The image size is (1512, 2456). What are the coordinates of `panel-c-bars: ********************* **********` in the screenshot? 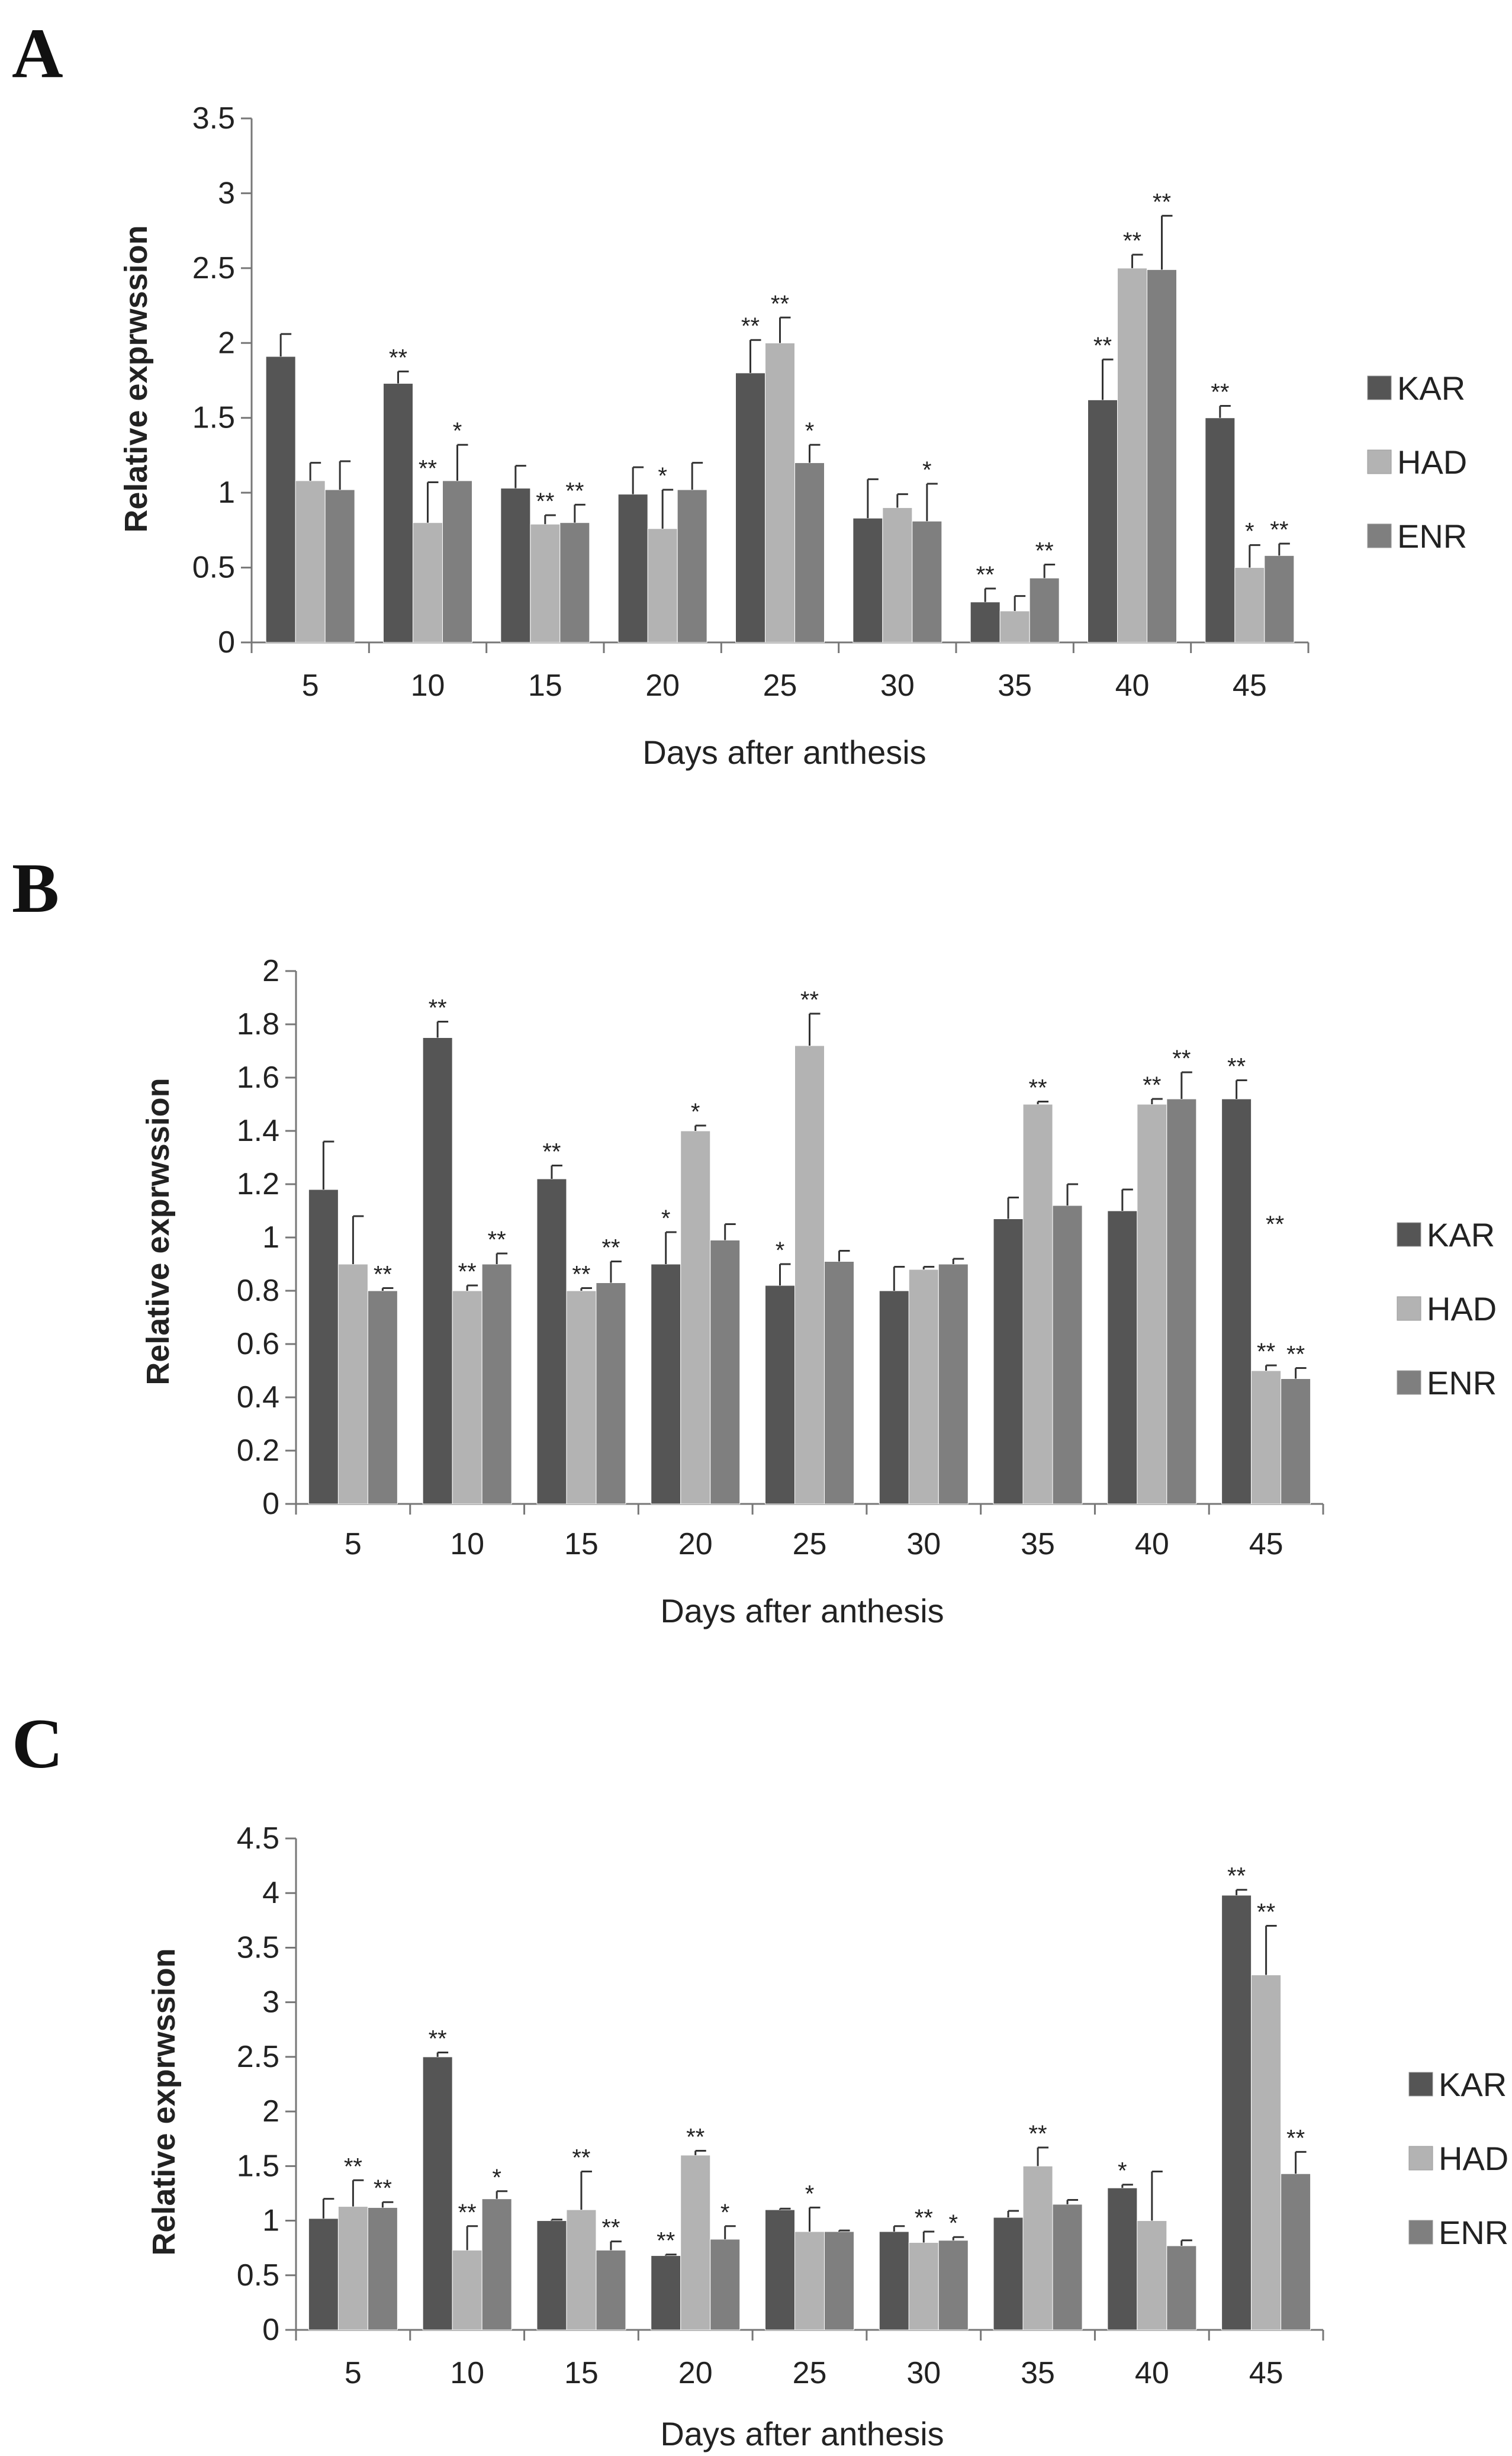 It's located at (809, 2096).